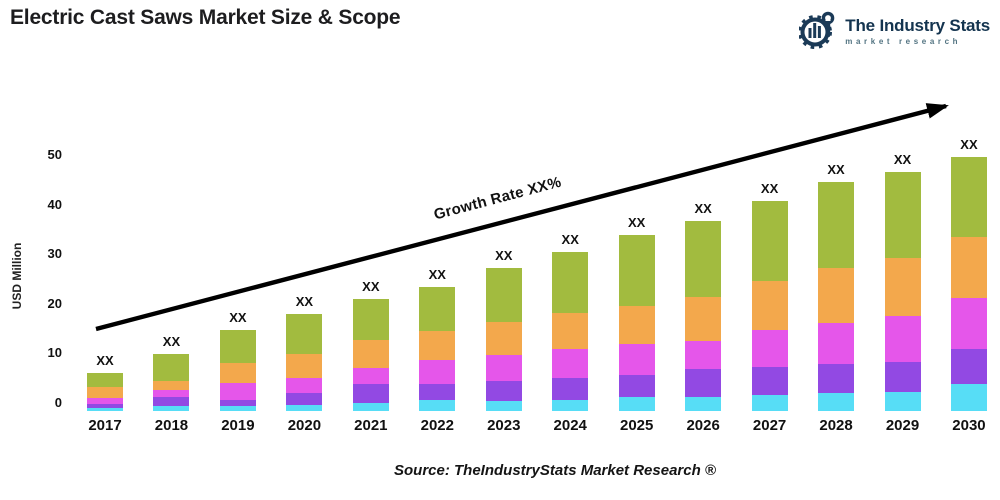 Image resolution: width=1000 pixels, height=500 pixels. What do you see at coordinates (703, 404) in the screenshot?
I see `bar-segment-cyan-2026` at bounding box center [703, 404].